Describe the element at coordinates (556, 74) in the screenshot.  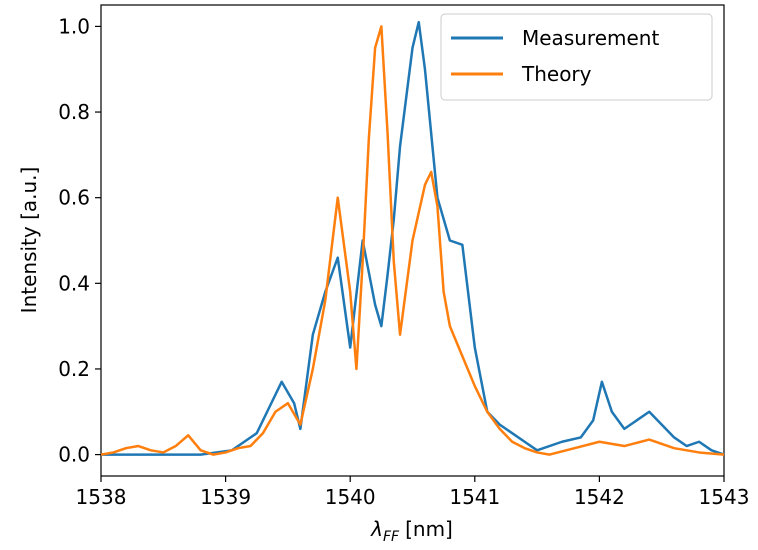
I see `legend-label-theory: Theory` at that location.